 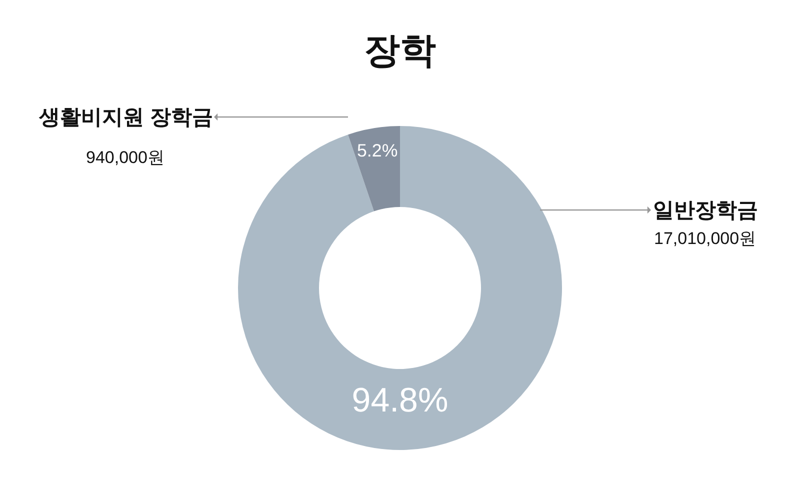 I want to click on data-label: 94.8%, so click(x=400, y=400).